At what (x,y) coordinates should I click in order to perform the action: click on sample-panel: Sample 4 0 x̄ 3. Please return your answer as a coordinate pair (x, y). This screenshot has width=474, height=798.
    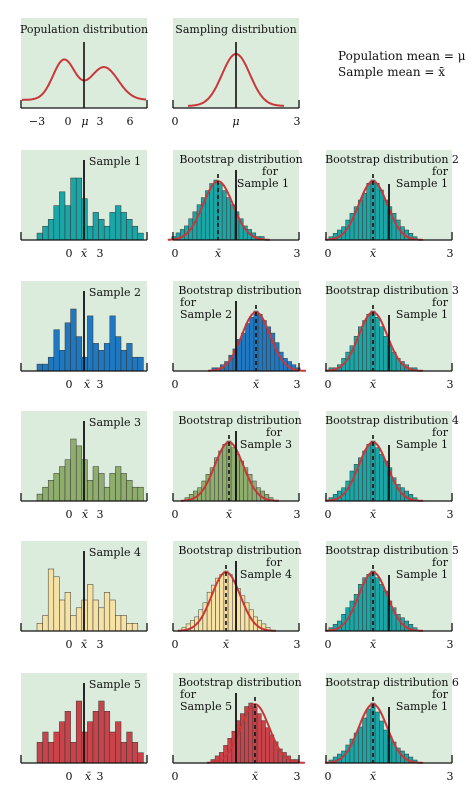
    Looking at the image, I should click on (84, 596).